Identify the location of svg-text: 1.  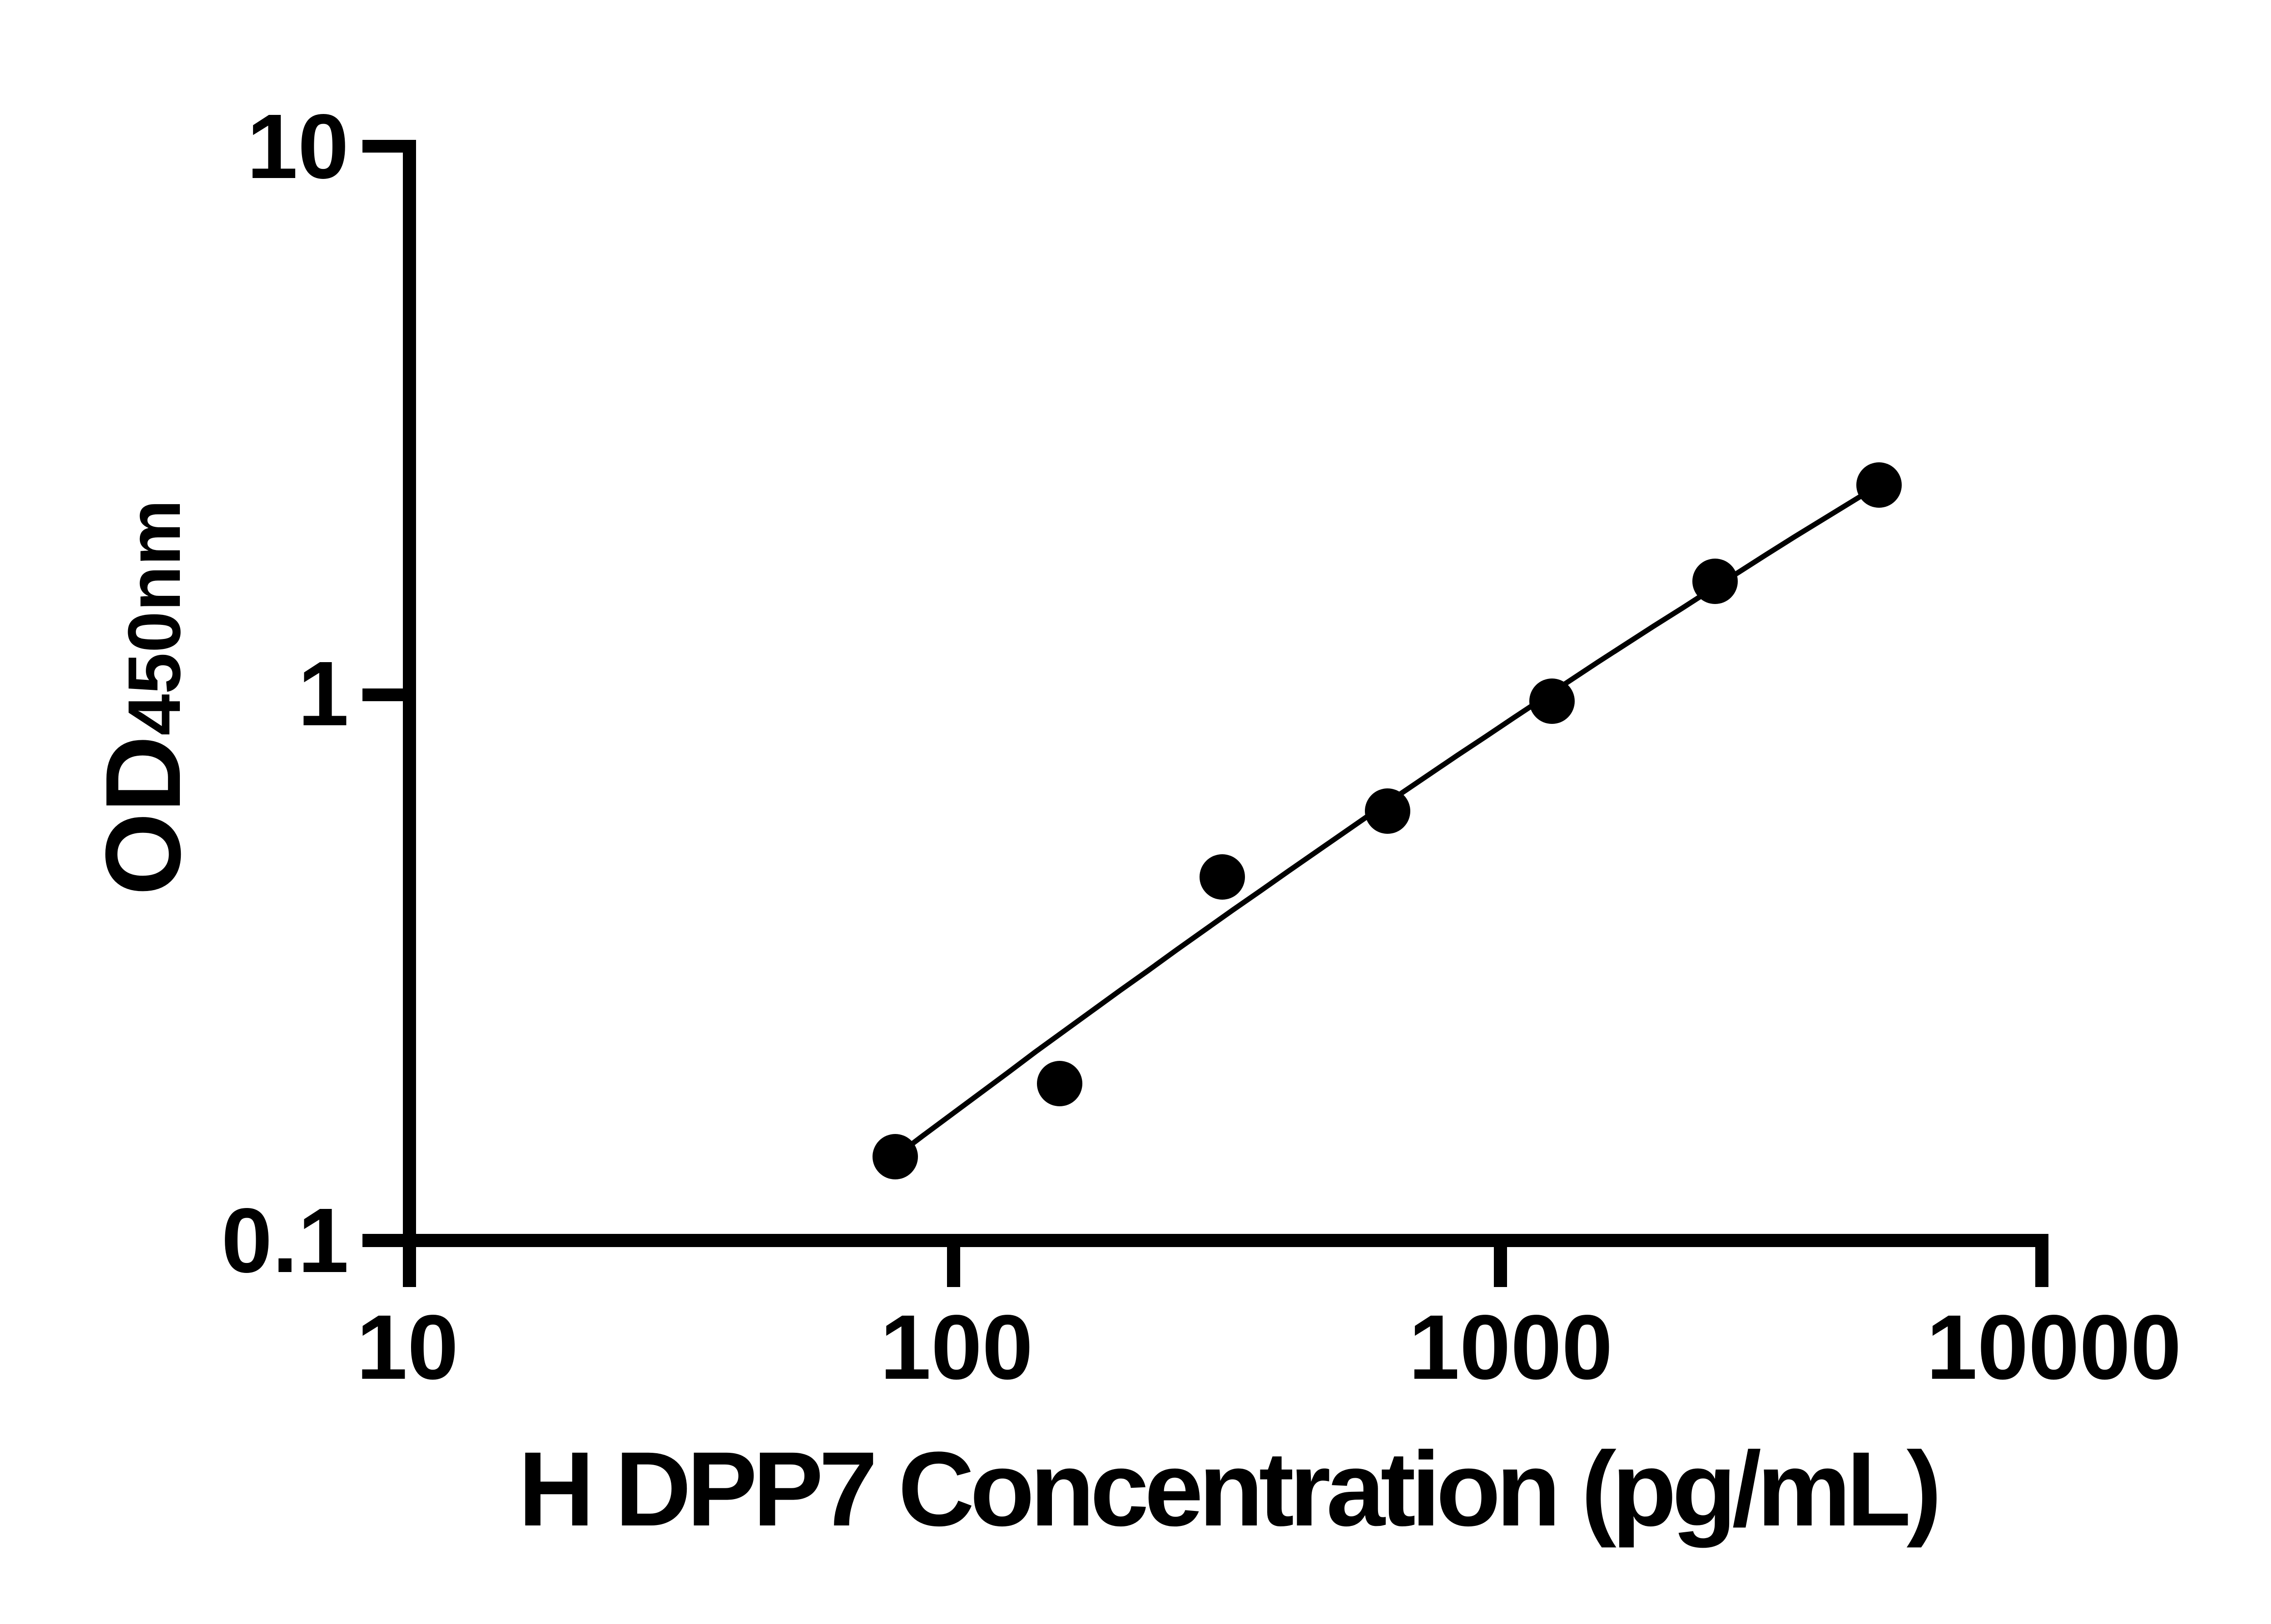
(323, 693).